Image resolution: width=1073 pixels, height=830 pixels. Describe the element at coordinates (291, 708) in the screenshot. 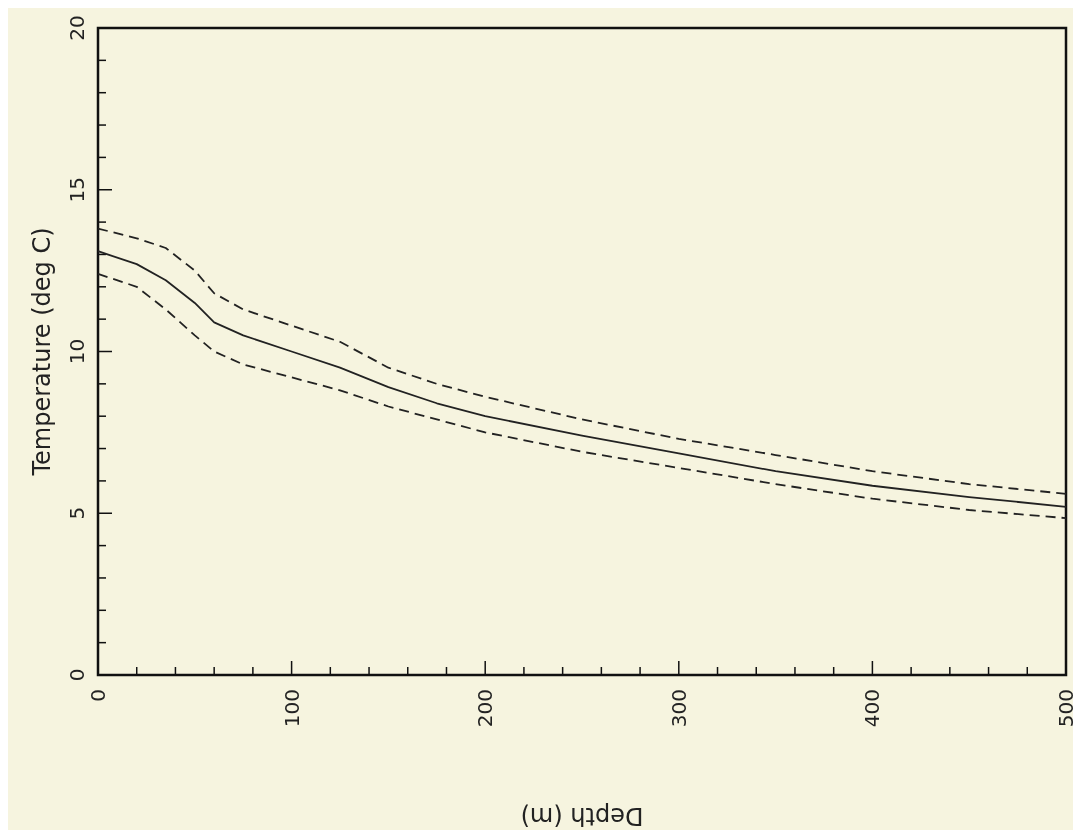

I see `x-tick-label: 100` at that location.